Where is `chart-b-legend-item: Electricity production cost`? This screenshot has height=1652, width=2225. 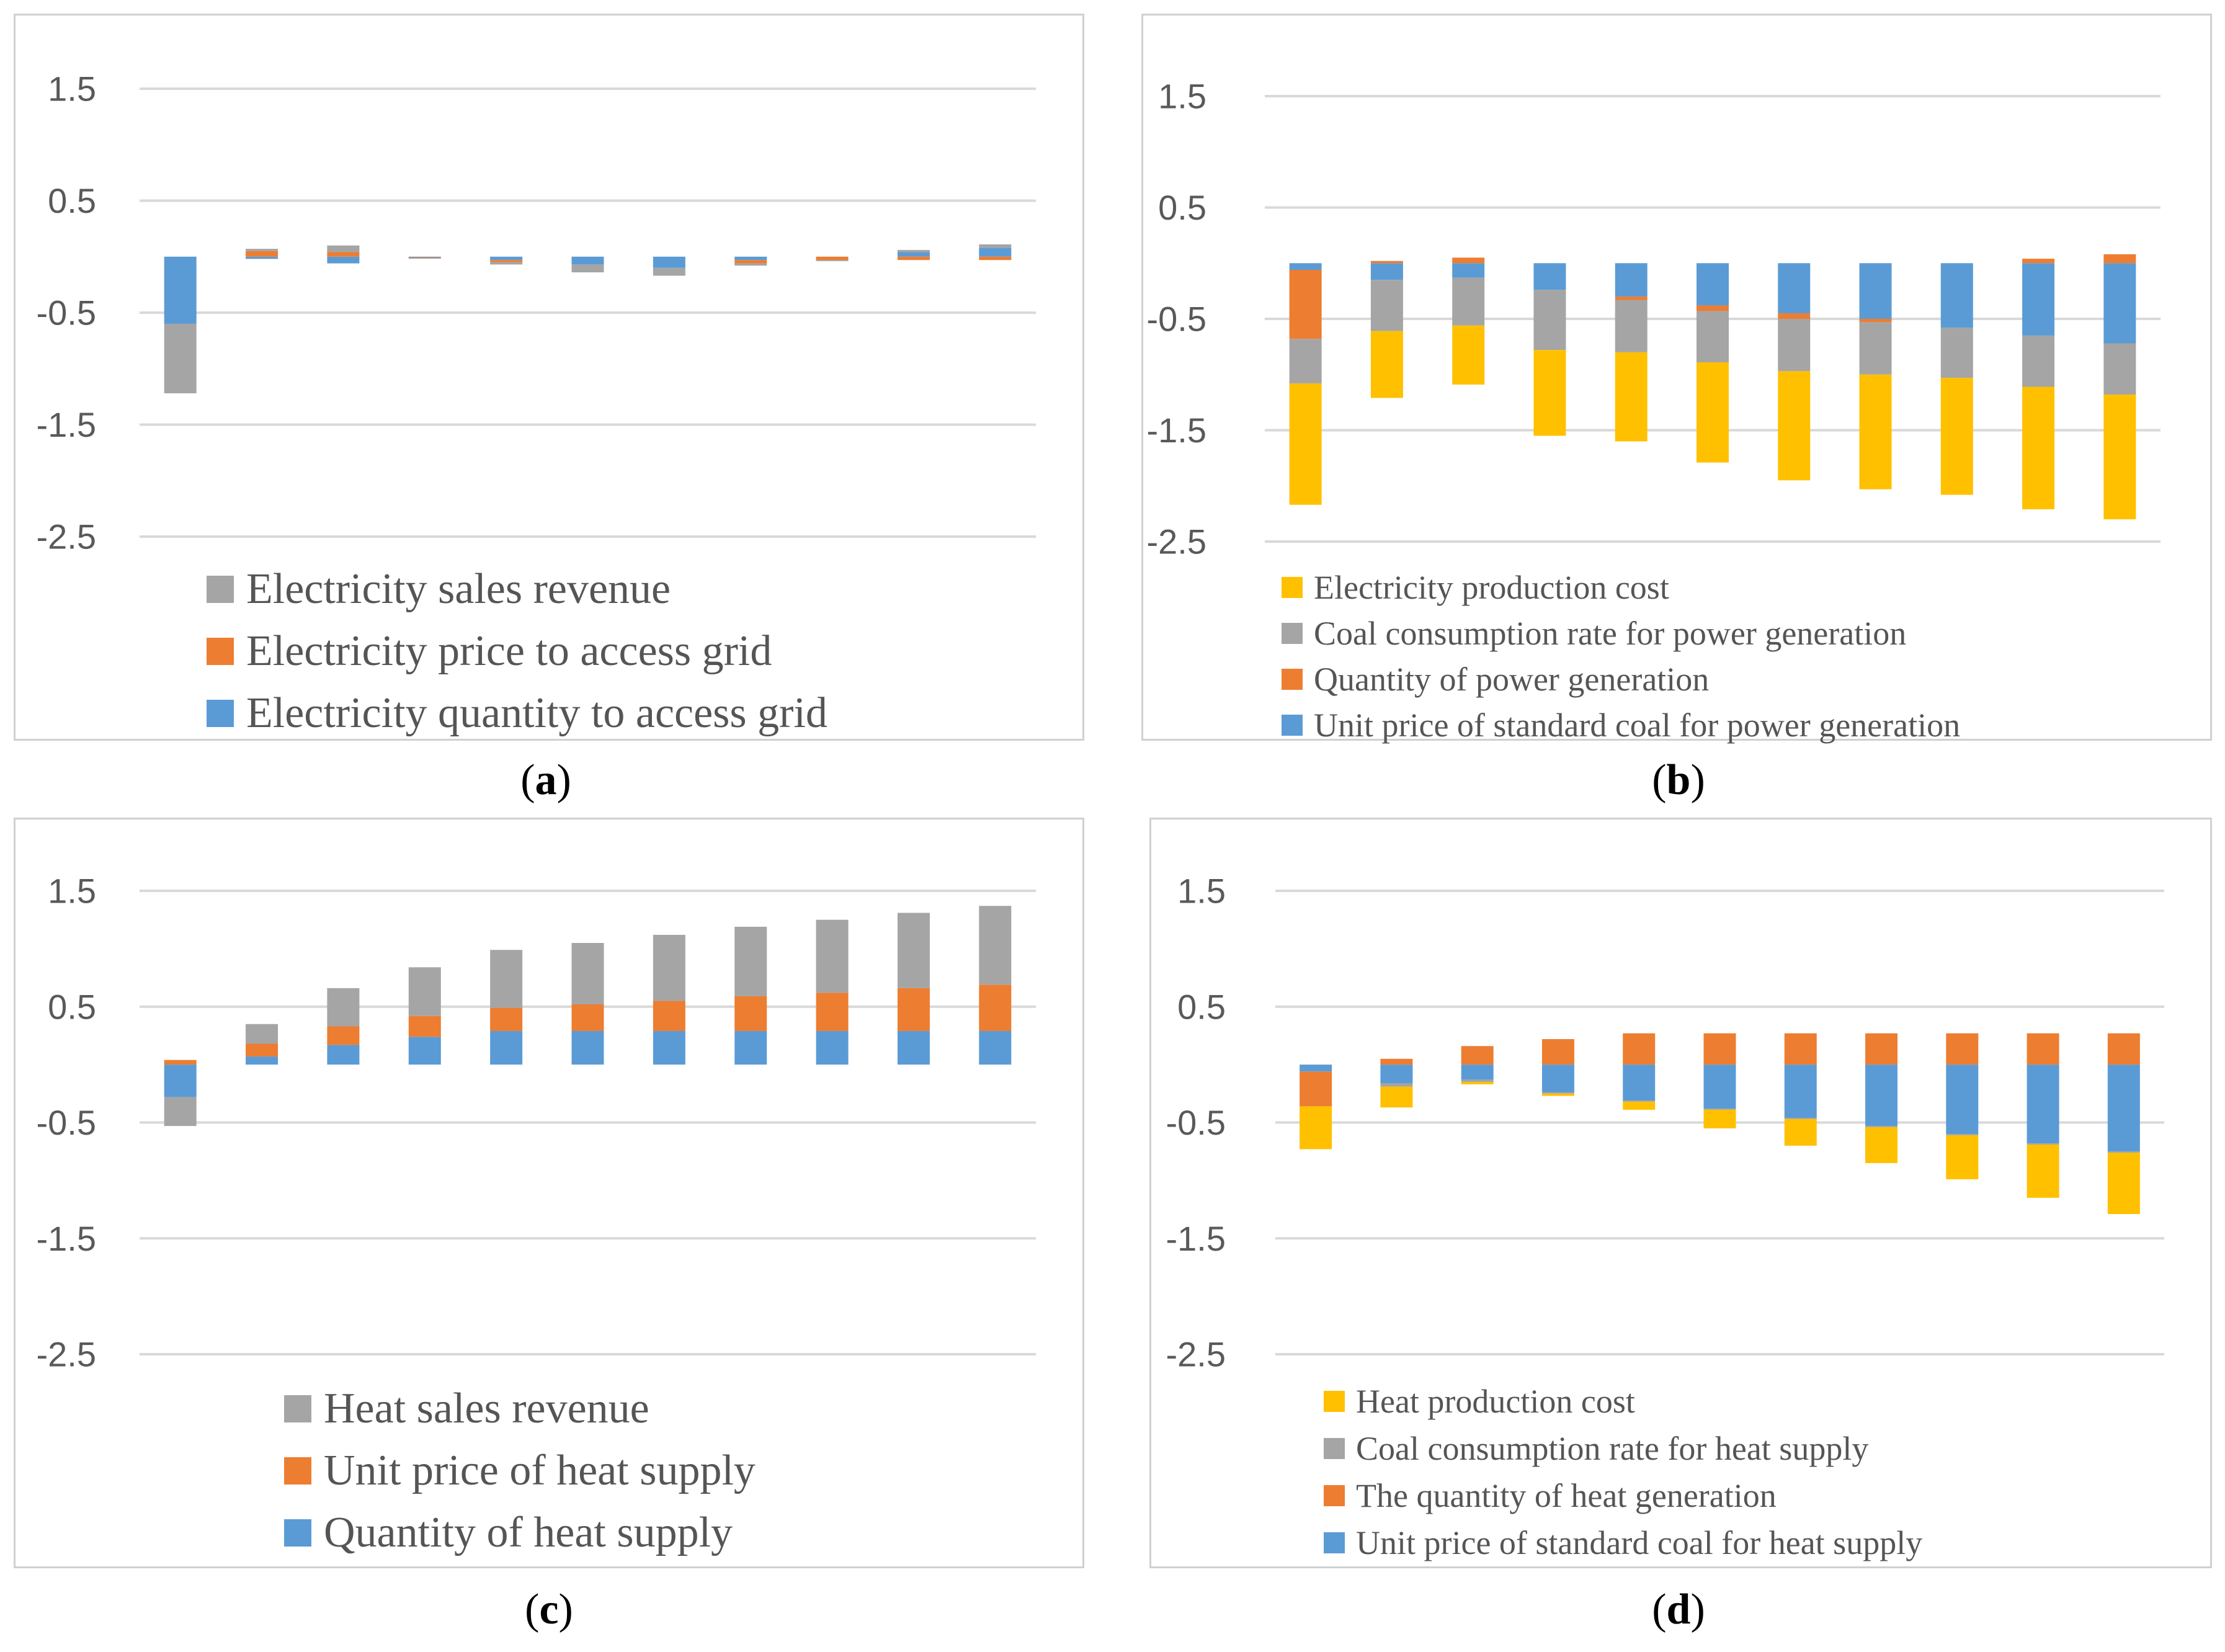 chart-b-legend-item: Electricity production cost is located at coordinates (1621, 587).